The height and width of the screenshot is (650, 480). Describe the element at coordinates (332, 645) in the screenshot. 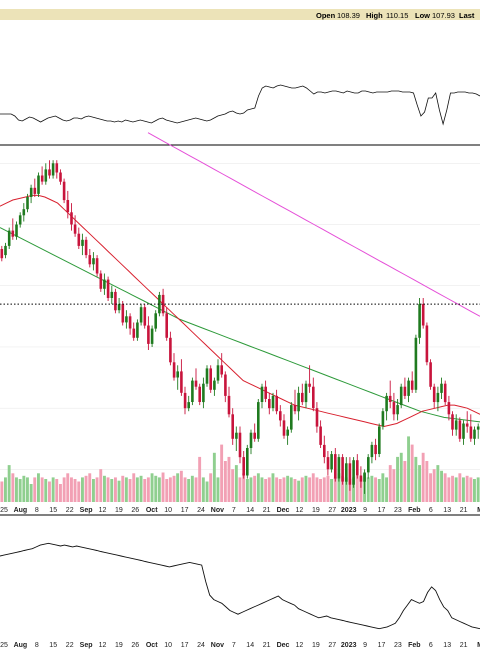

I see `x-axis-lower-tick-label: 27` at that location.